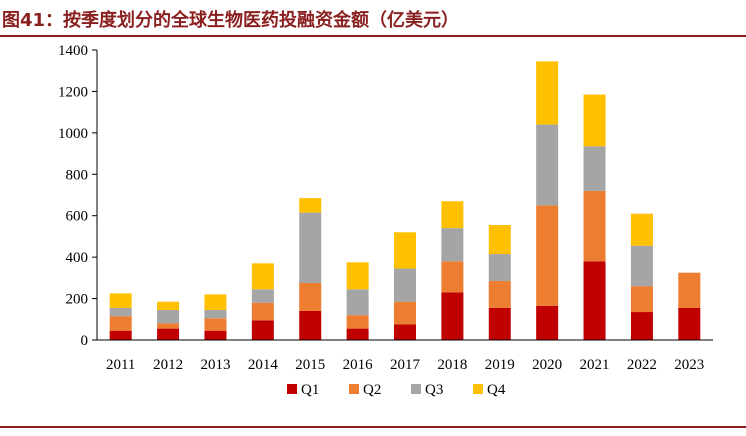 The width and height of the screenshot is (746, 436). What do you see at coordinates (73, 134) in the screenshot?
I see `y-tick-label: 1000` at bounding box center [73, 134].